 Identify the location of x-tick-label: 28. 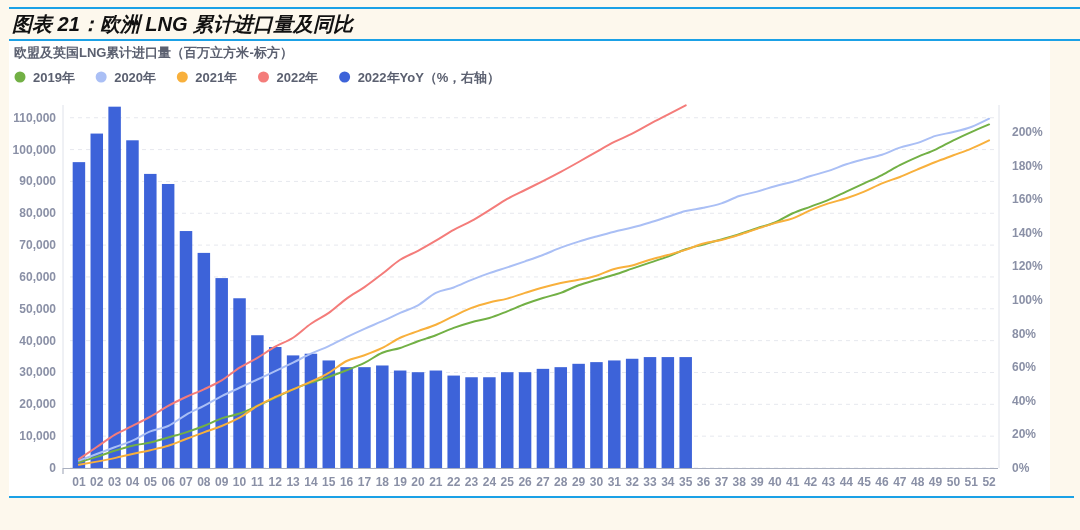
(561, 482).